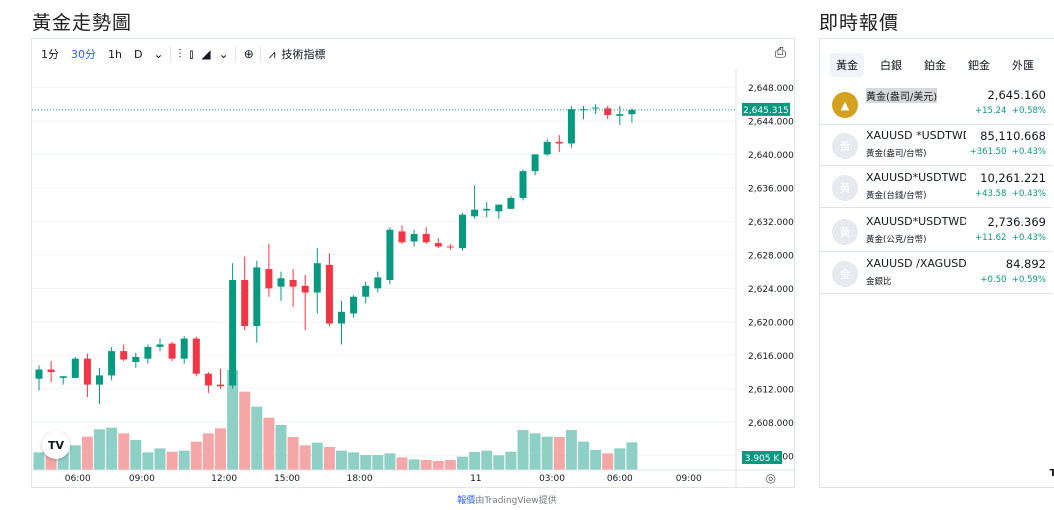 This screenshot has width=1054, height=510. Describe the element at coordinates (1010, 238) in the screenshot. I see `quote-change: +11.62 +0.43%` at that location.